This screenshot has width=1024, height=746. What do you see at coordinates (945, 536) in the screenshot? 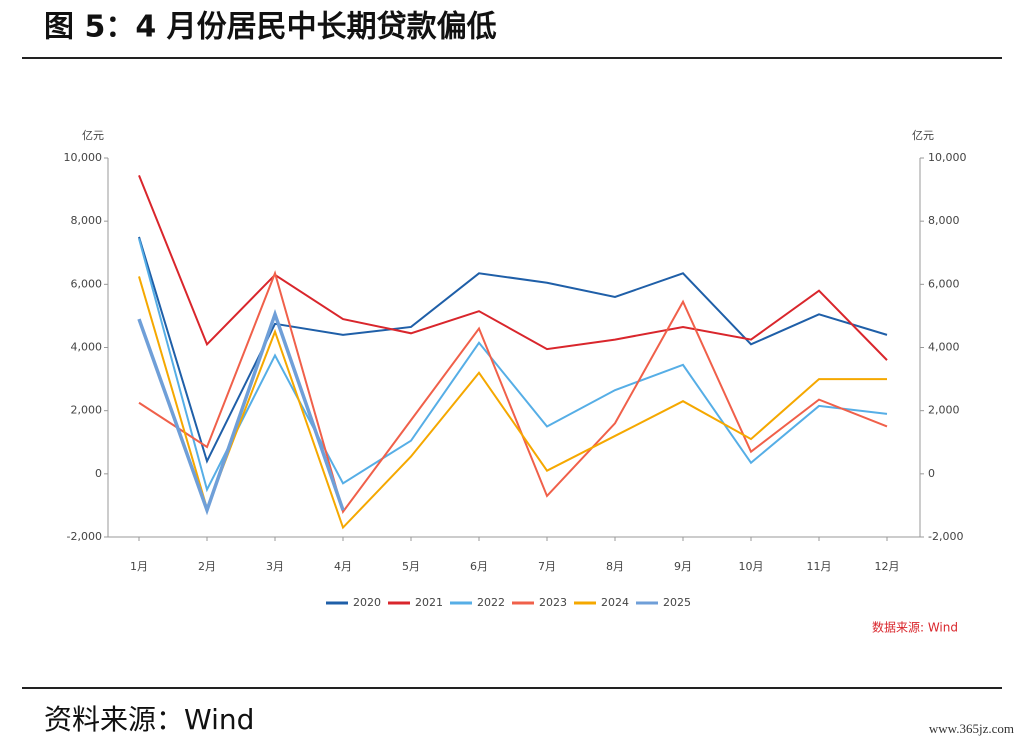
I see `y2-tick-label: -2,000` at bounding box center [945, 536].